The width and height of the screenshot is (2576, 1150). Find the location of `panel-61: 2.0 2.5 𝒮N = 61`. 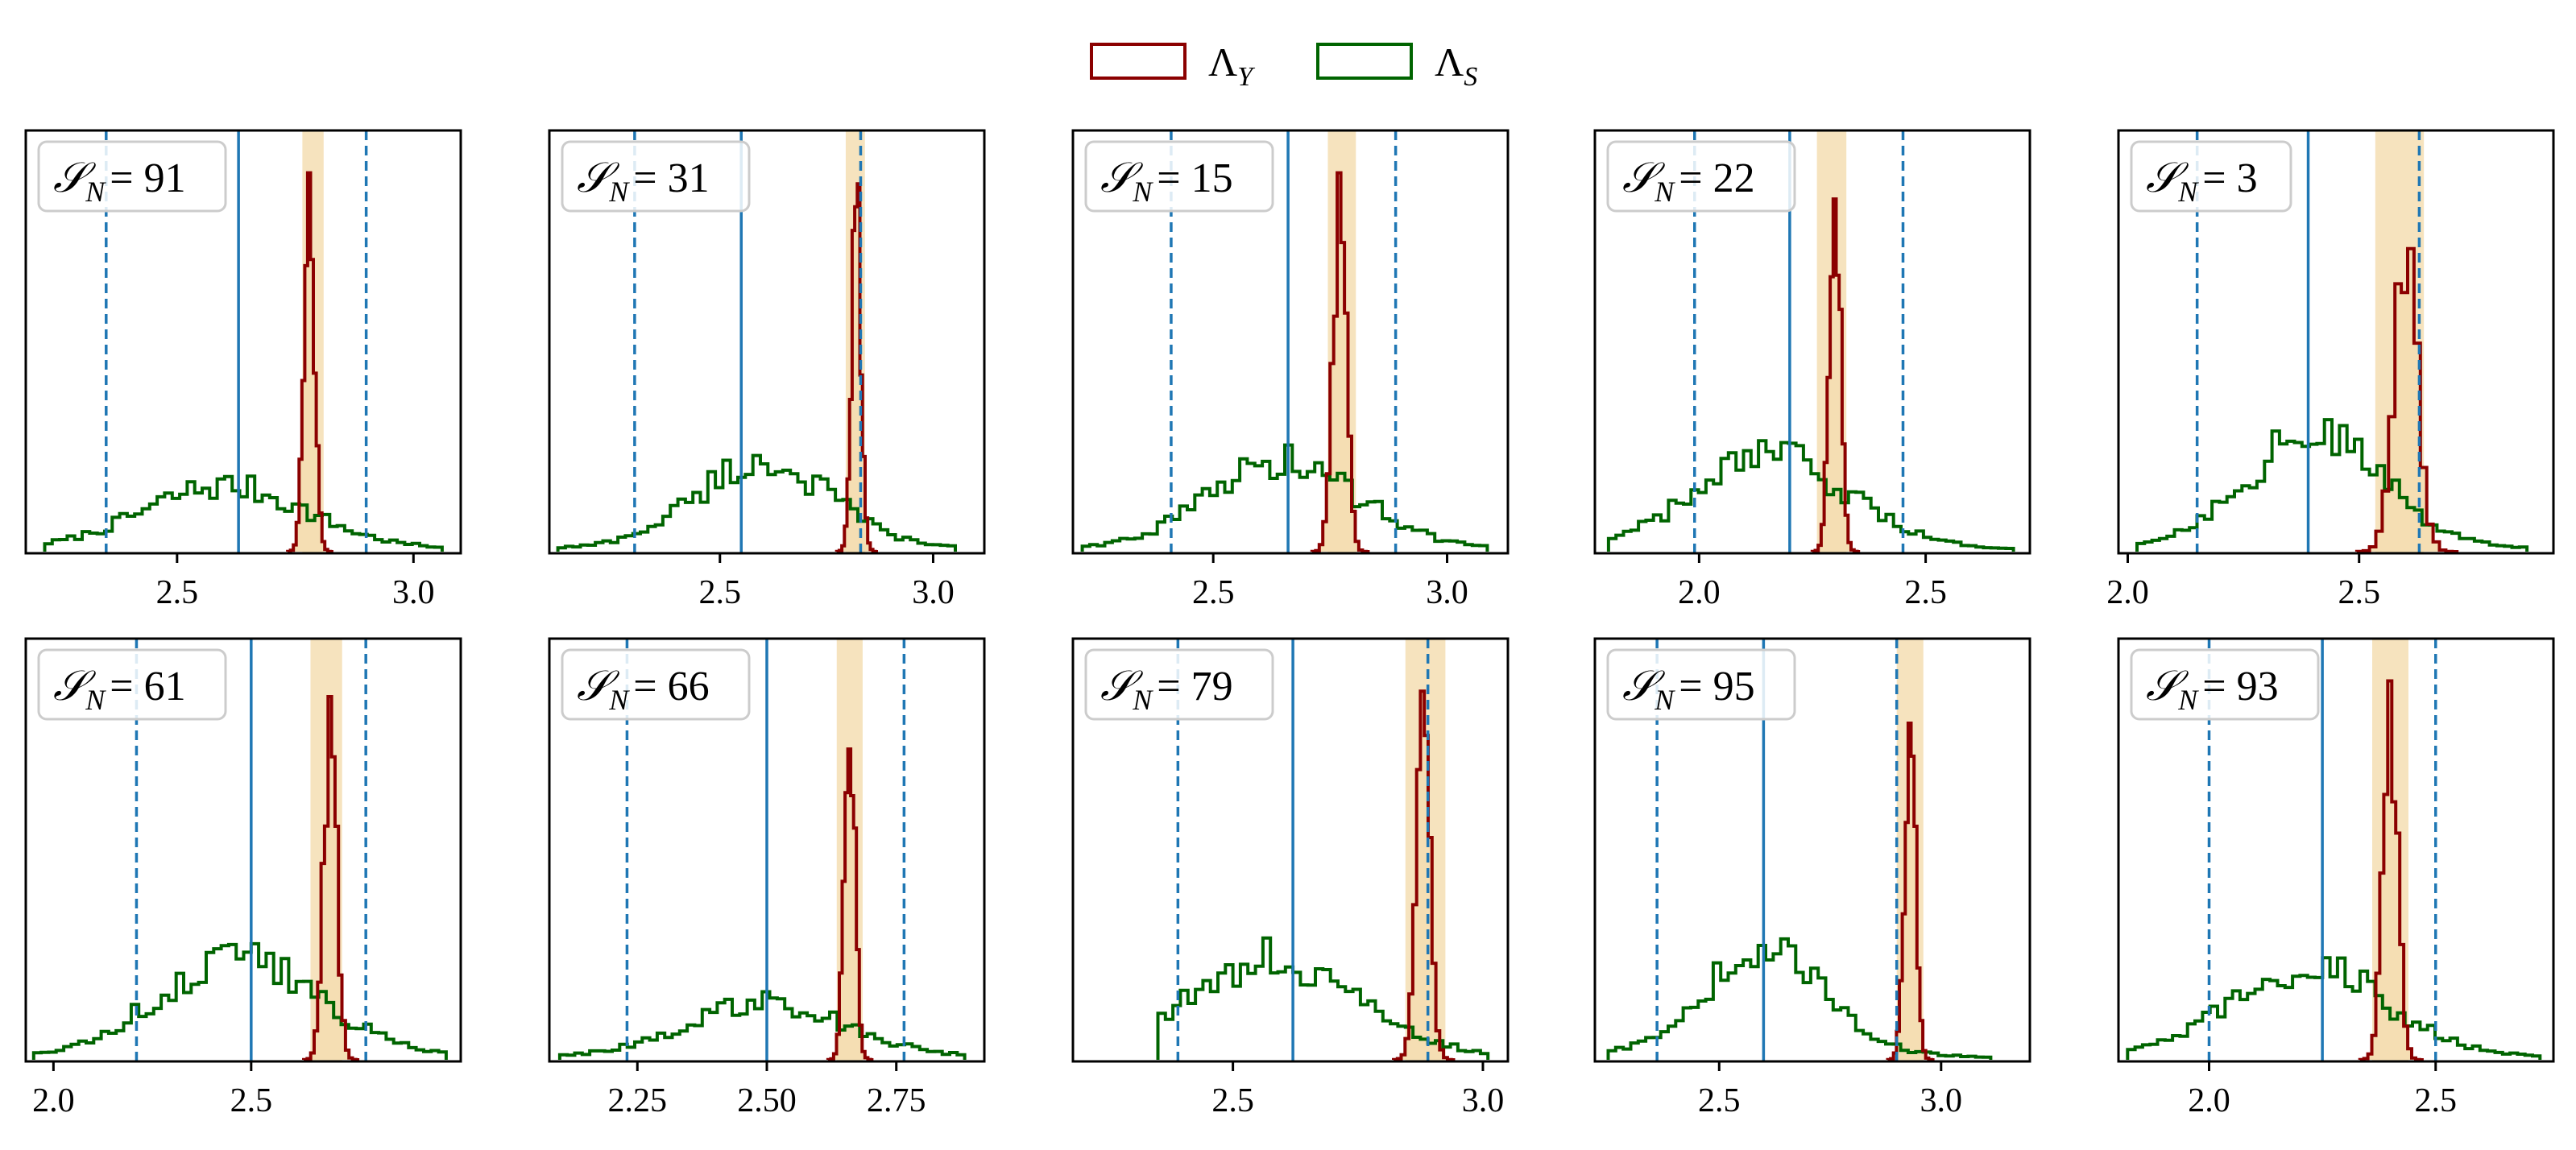

panel-61: 2.0 2.5 𝒮N = 61 is located at coordinates (243, 878).